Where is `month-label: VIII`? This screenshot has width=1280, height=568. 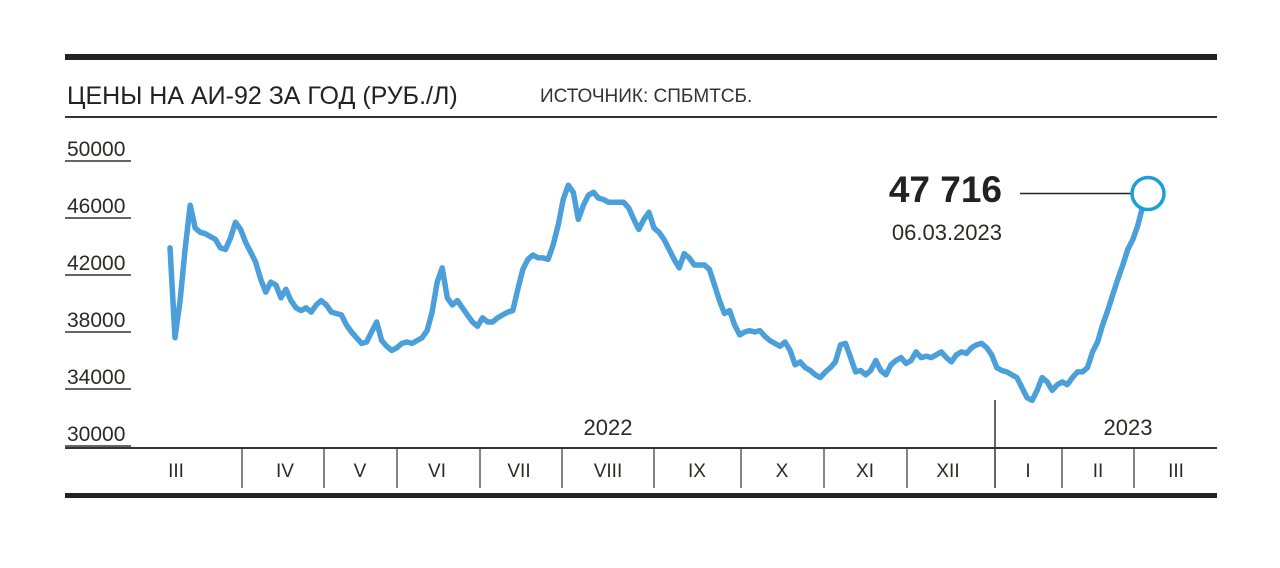
month-label: VIII is located at coordinates (608, 471).